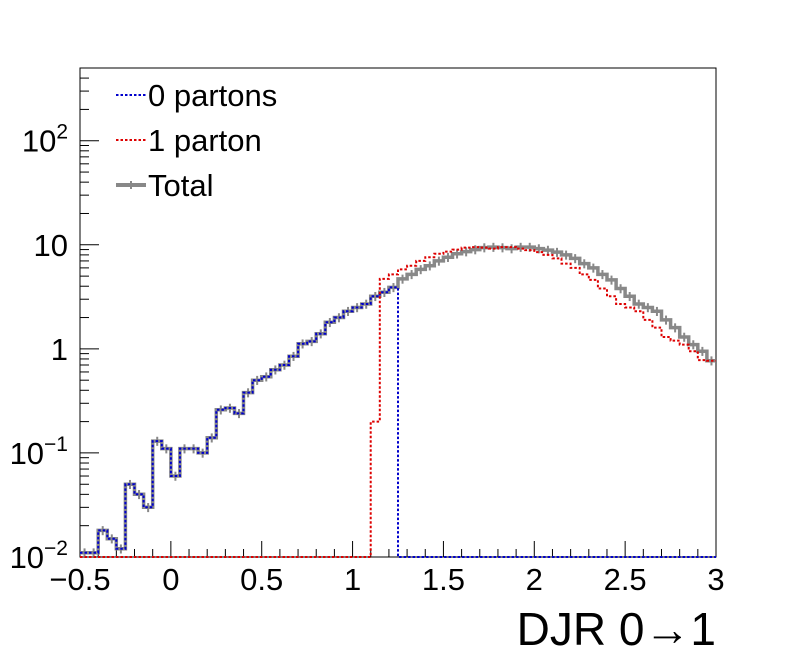 The image size is (796, 672). What do you see at coordinates (39, 452) in the screenshot?
I see `y-tick-label: 10⁻¹` at bounding box center [39, 452].